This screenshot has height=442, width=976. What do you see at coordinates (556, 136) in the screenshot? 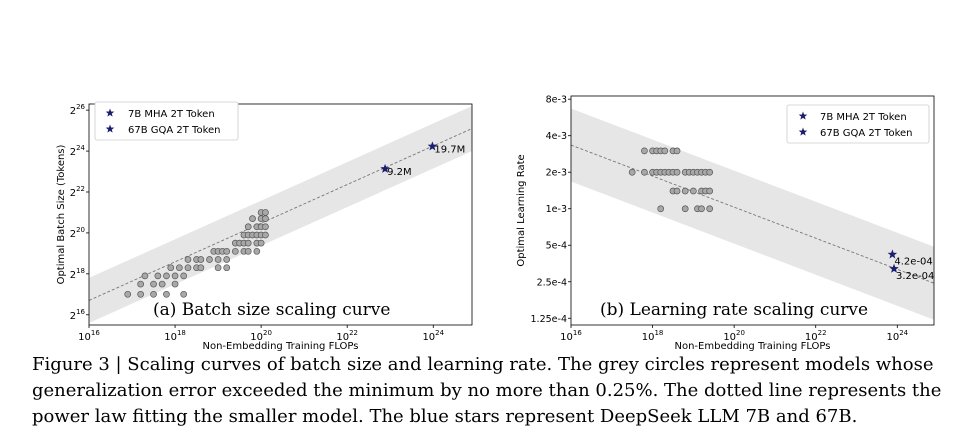
I see `y-tick-label: 4e-3` at bounding box center [556, 136].